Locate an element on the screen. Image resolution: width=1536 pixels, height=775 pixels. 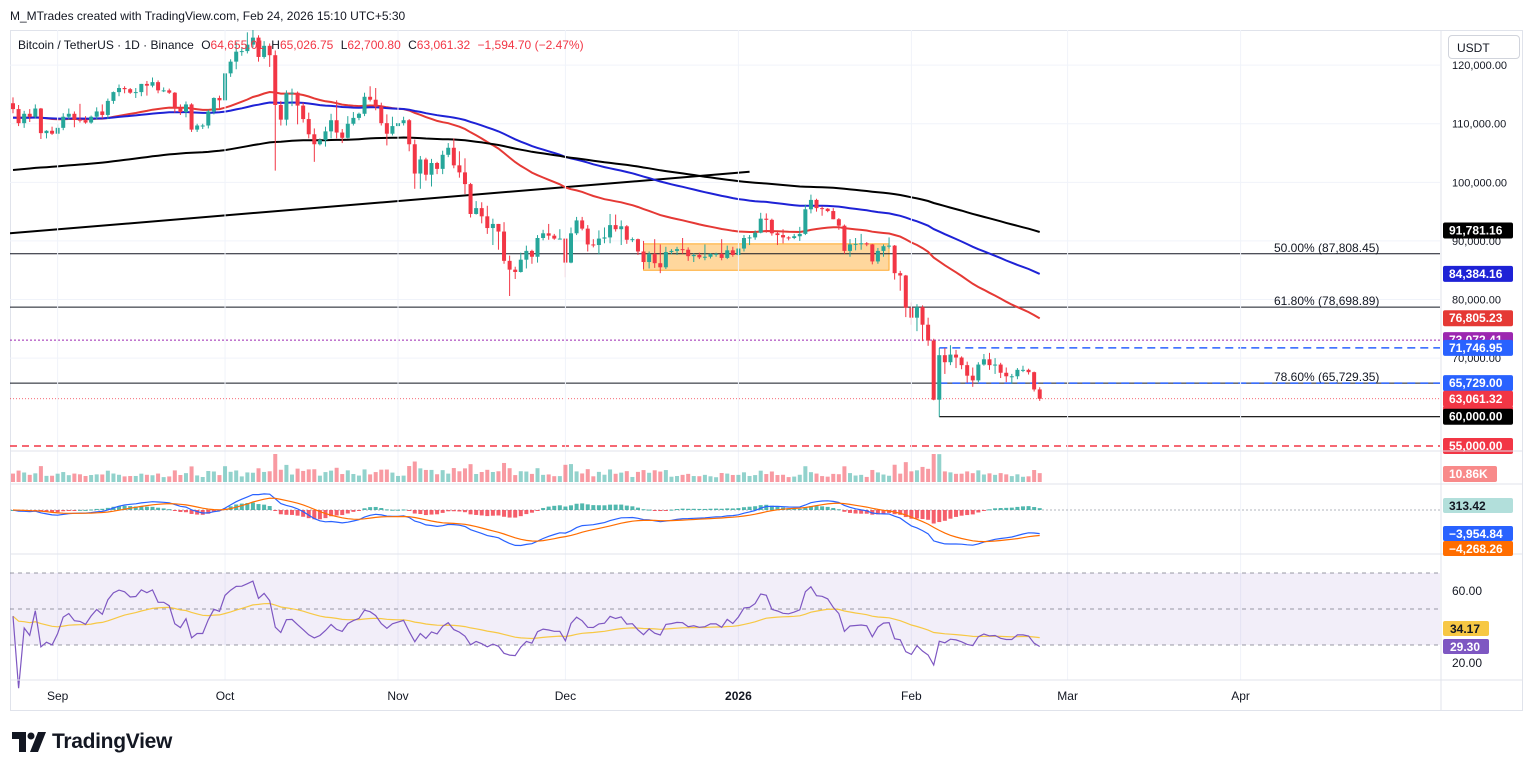
price-axis-label: 91,781.16 is located at coordinates (1476, 230).